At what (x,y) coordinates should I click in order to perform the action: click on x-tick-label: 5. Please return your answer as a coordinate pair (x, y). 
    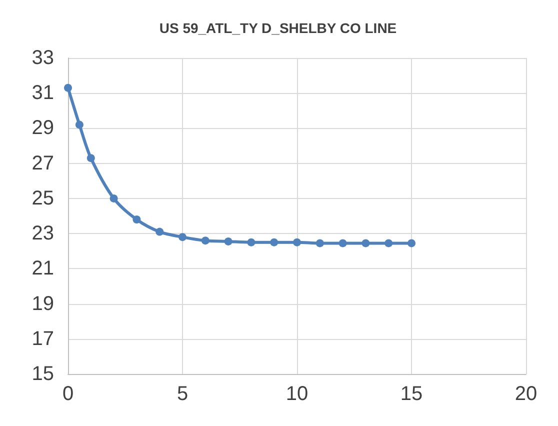
    Looking at the image, I should click on (182, 394).